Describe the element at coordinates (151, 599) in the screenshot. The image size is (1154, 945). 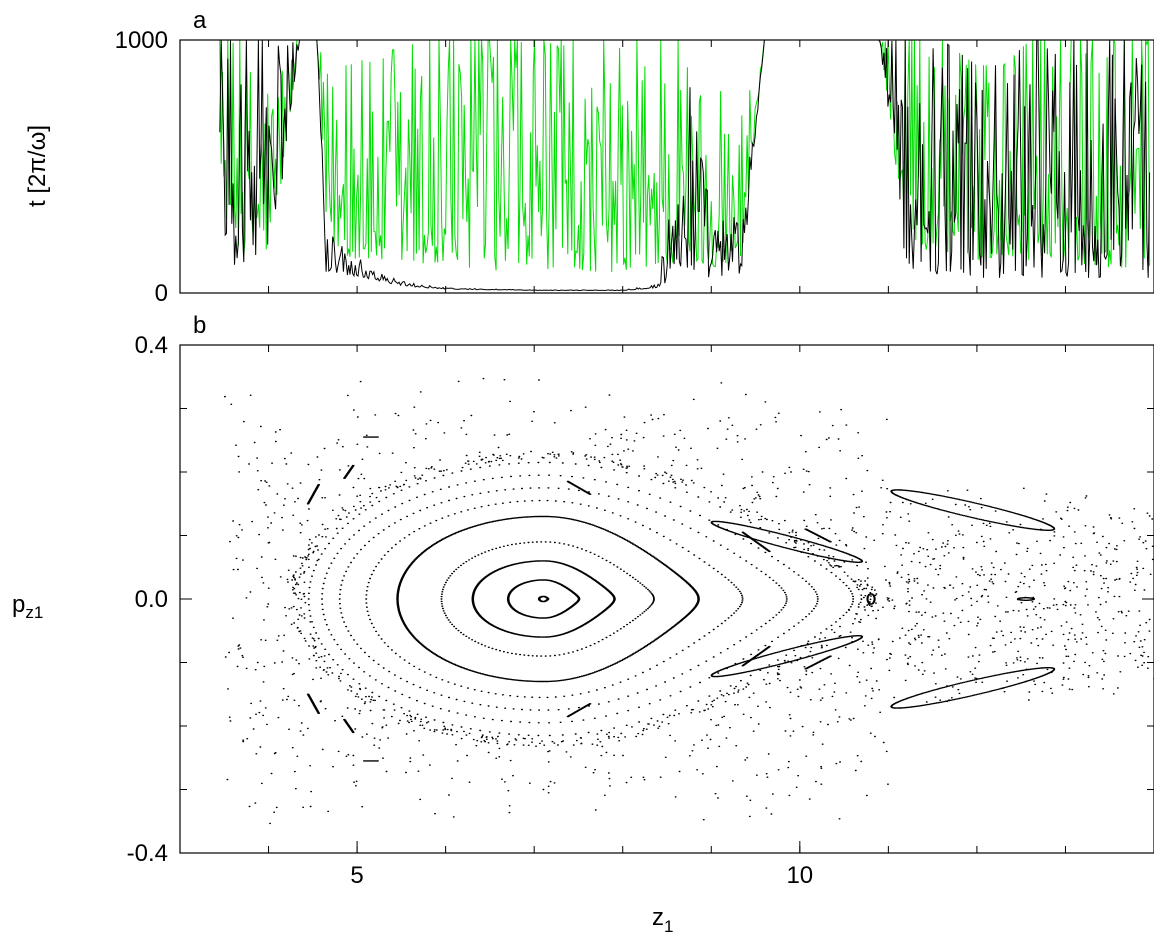
I see `panel-b-ytick-label: 0.0` at that location.